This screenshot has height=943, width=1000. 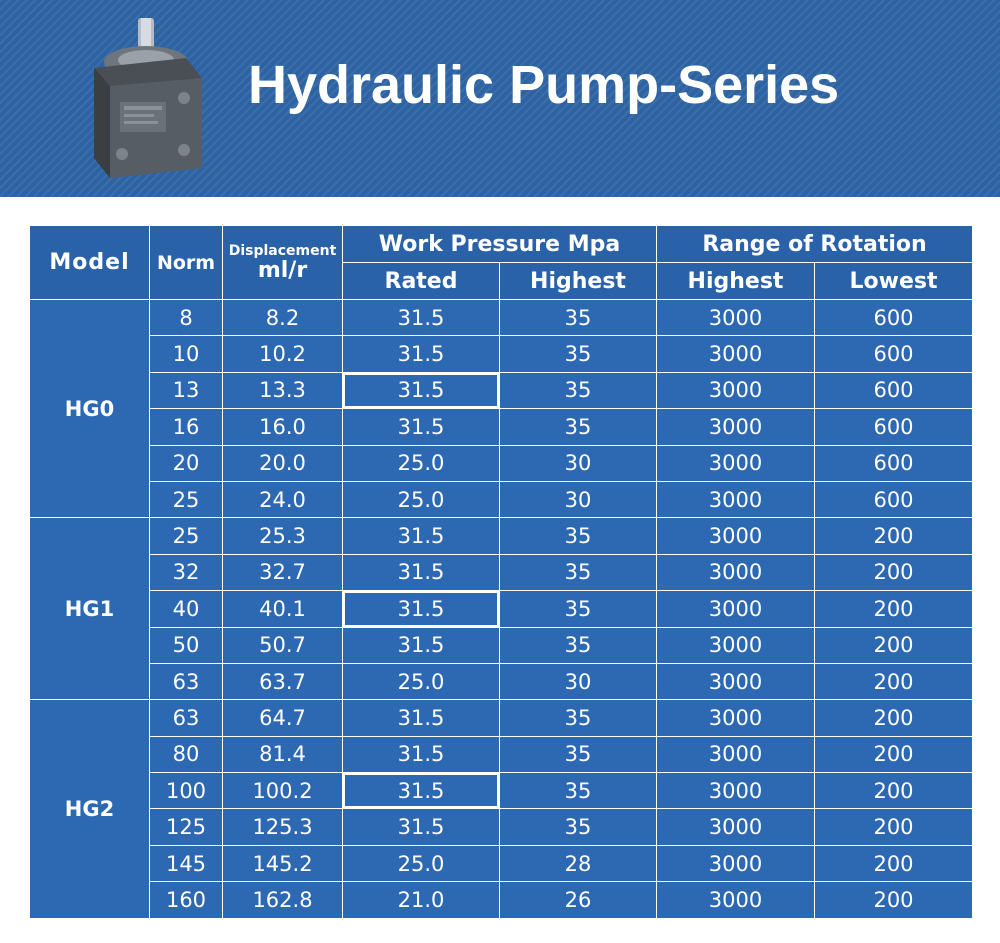 I want to click on table-row: 100 100.2 31.5 35 3000 200, so click(x=501, y=791).